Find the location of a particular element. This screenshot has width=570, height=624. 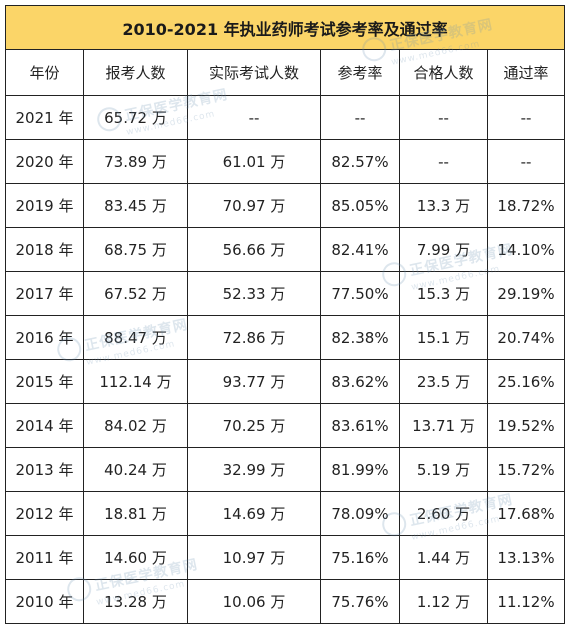

cell-passed: 15.1 万 is located at coordinates (443, 337).